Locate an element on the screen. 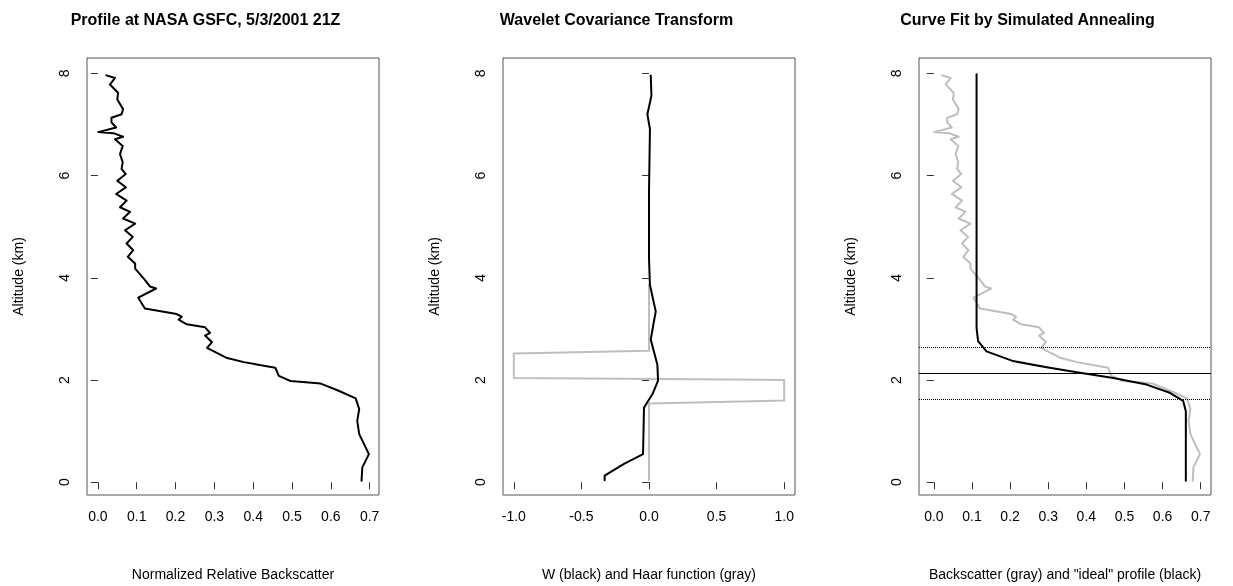 Image resolution: width=1233 pixels, height=586 pixels. chart-title: Profile at NASA GSFC, 5/3/2001 21Z is located at coordinates (205, 19).